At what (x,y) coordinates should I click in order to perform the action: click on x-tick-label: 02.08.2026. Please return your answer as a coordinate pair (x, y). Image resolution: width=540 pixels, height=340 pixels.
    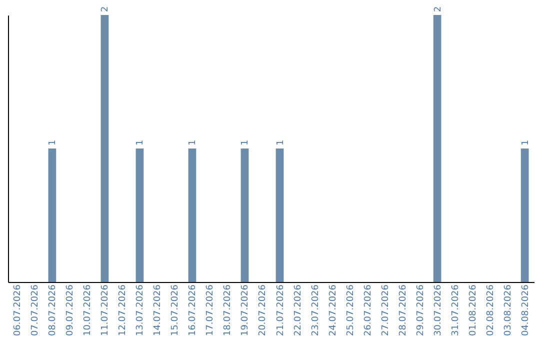
    Looking at the image, I should click on (491, 310).